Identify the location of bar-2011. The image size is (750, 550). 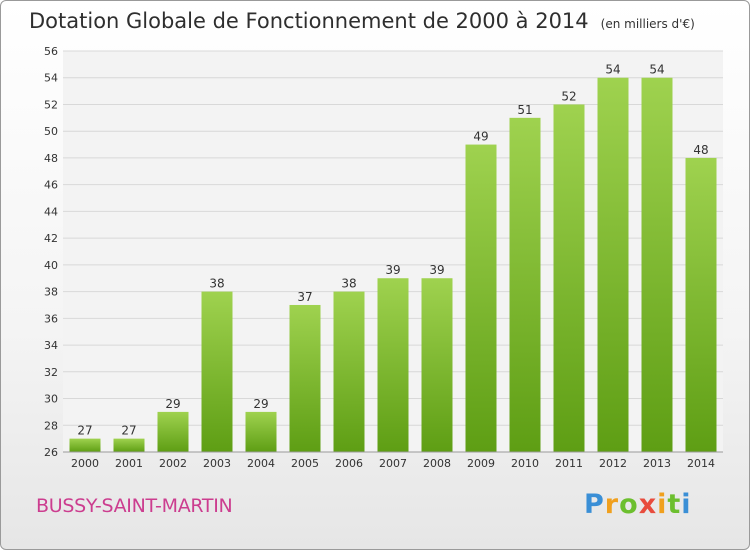
(569, 278).